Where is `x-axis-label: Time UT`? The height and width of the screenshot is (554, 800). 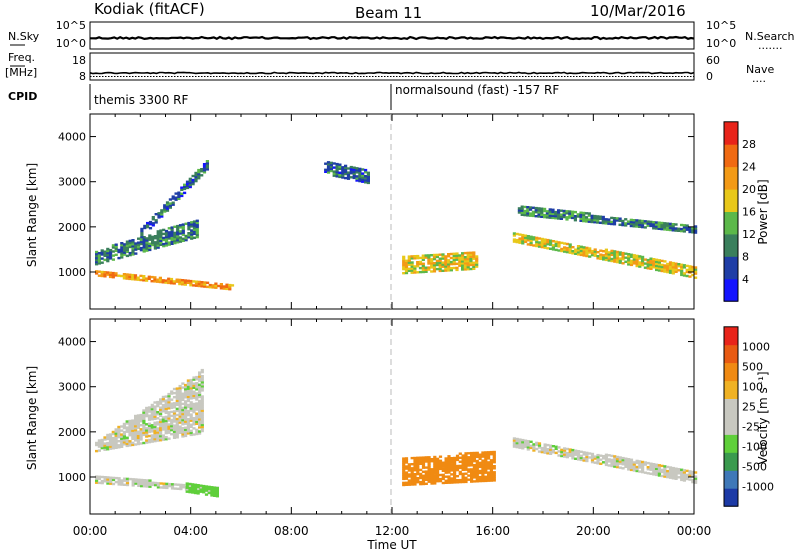
x-axis-label: Time UT is located at coordinates (391, 545).